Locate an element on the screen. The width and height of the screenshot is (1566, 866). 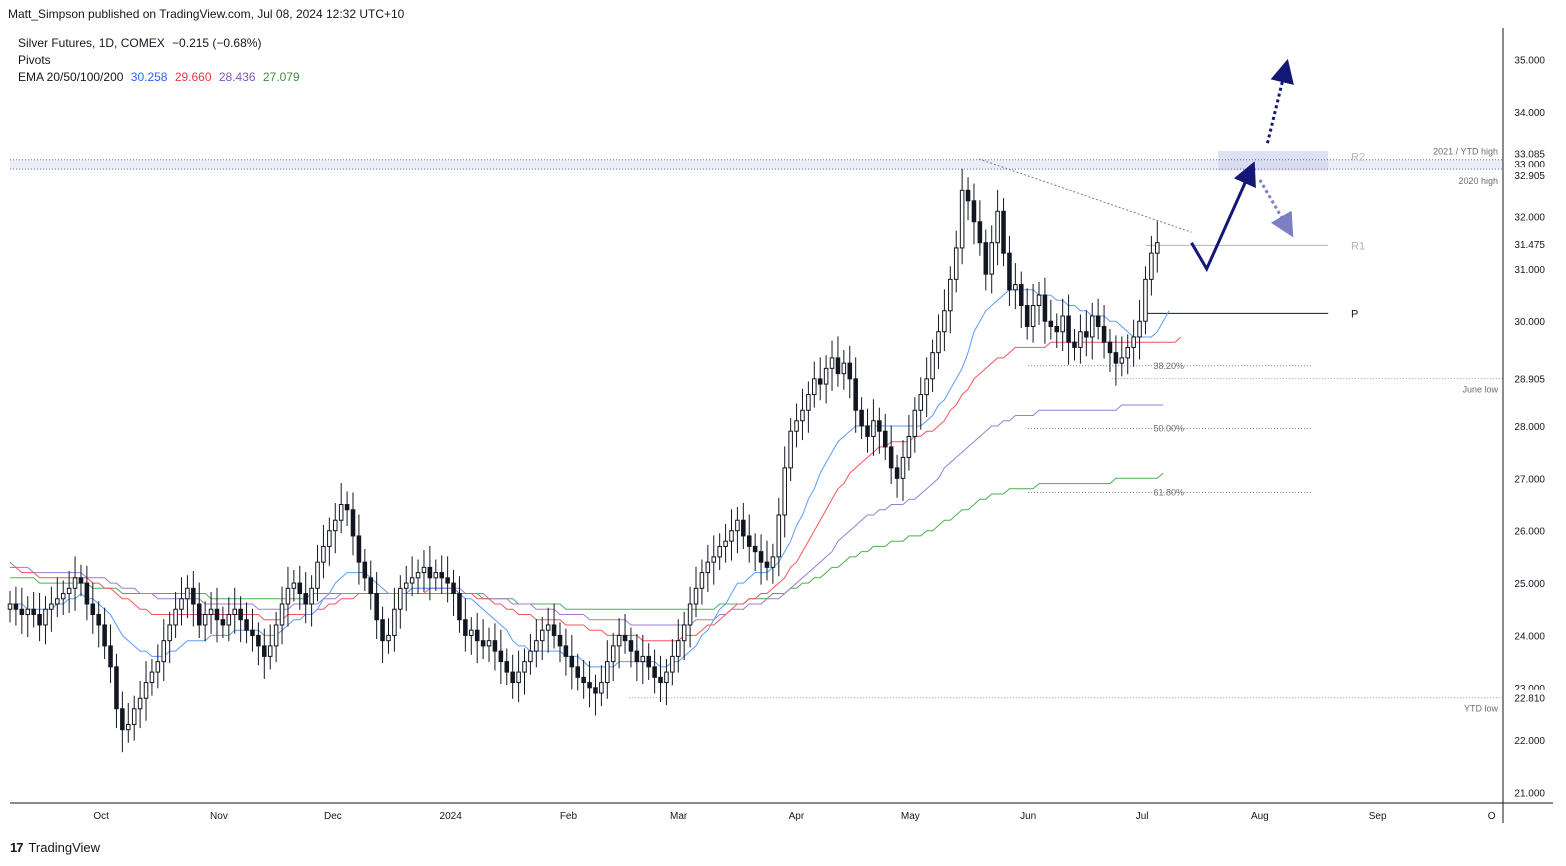
descending-trendline is located at coordinates (1085, 195).